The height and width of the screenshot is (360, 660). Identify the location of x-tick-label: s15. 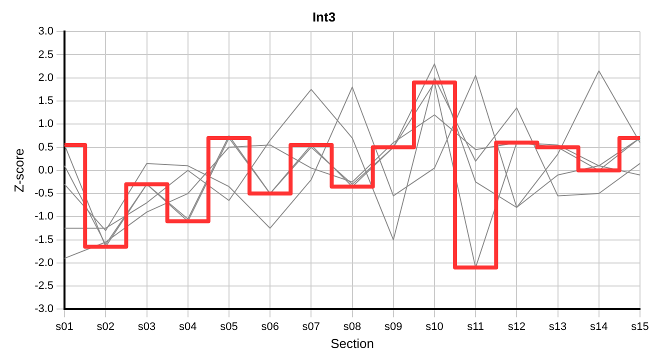
(640, 326).